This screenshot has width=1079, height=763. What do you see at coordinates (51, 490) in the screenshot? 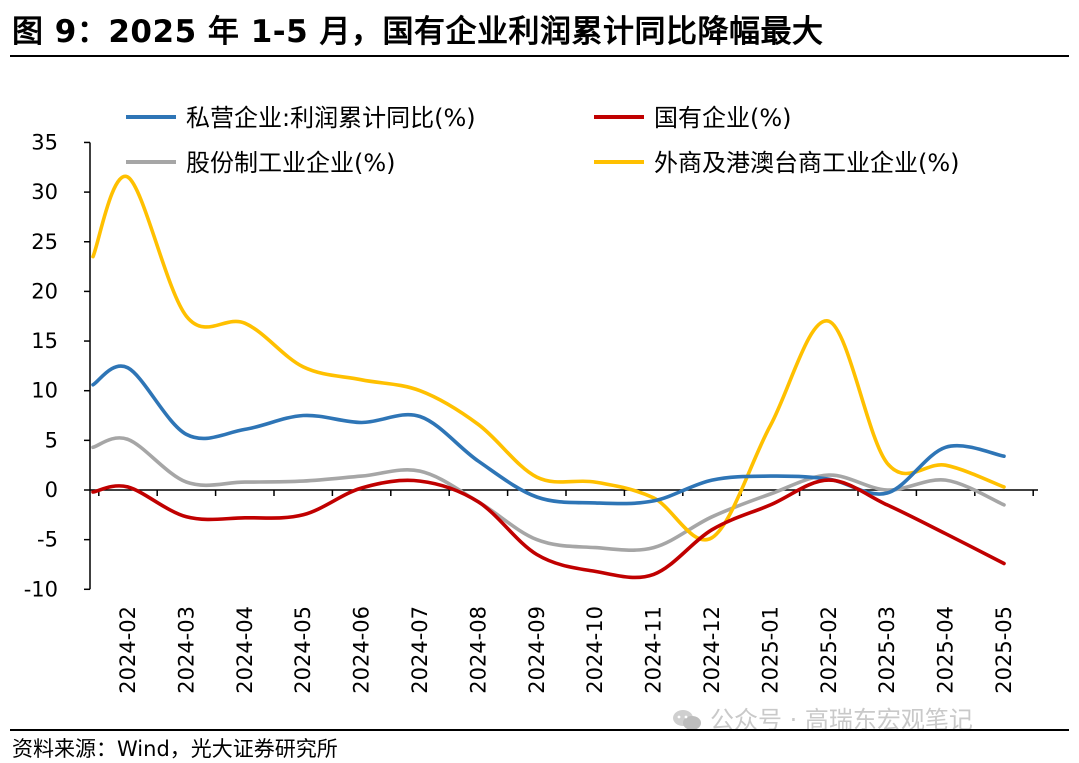
I see `y-tick-label: 0` at bounding box center [51, 490].